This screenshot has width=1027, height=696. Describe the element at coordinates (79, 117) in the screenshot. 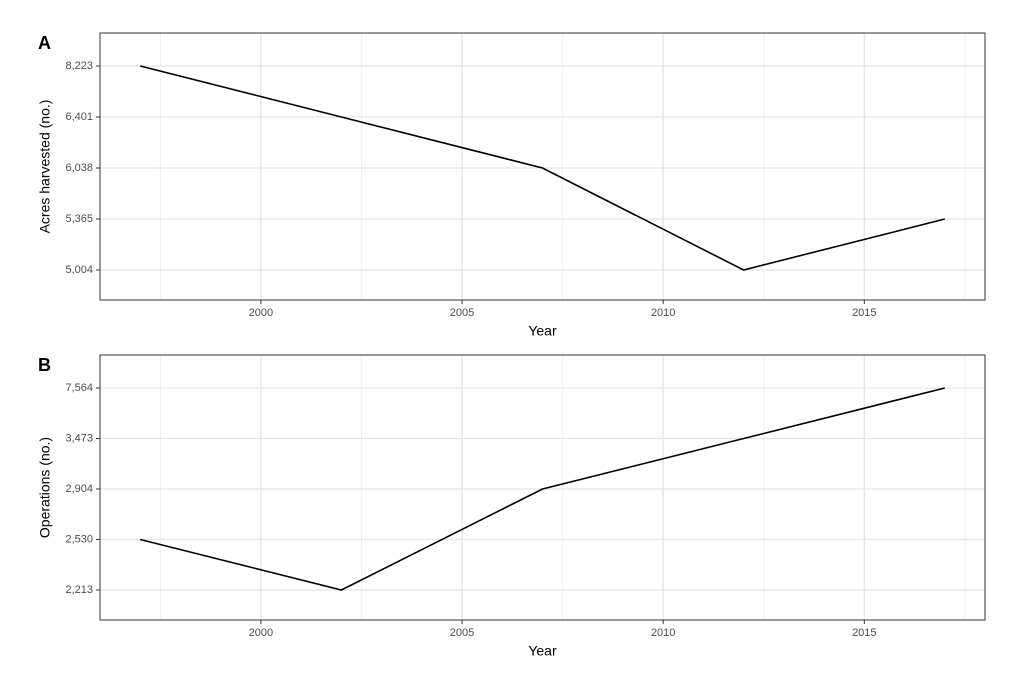

I see `y-tick-label: 6,401` at that location.